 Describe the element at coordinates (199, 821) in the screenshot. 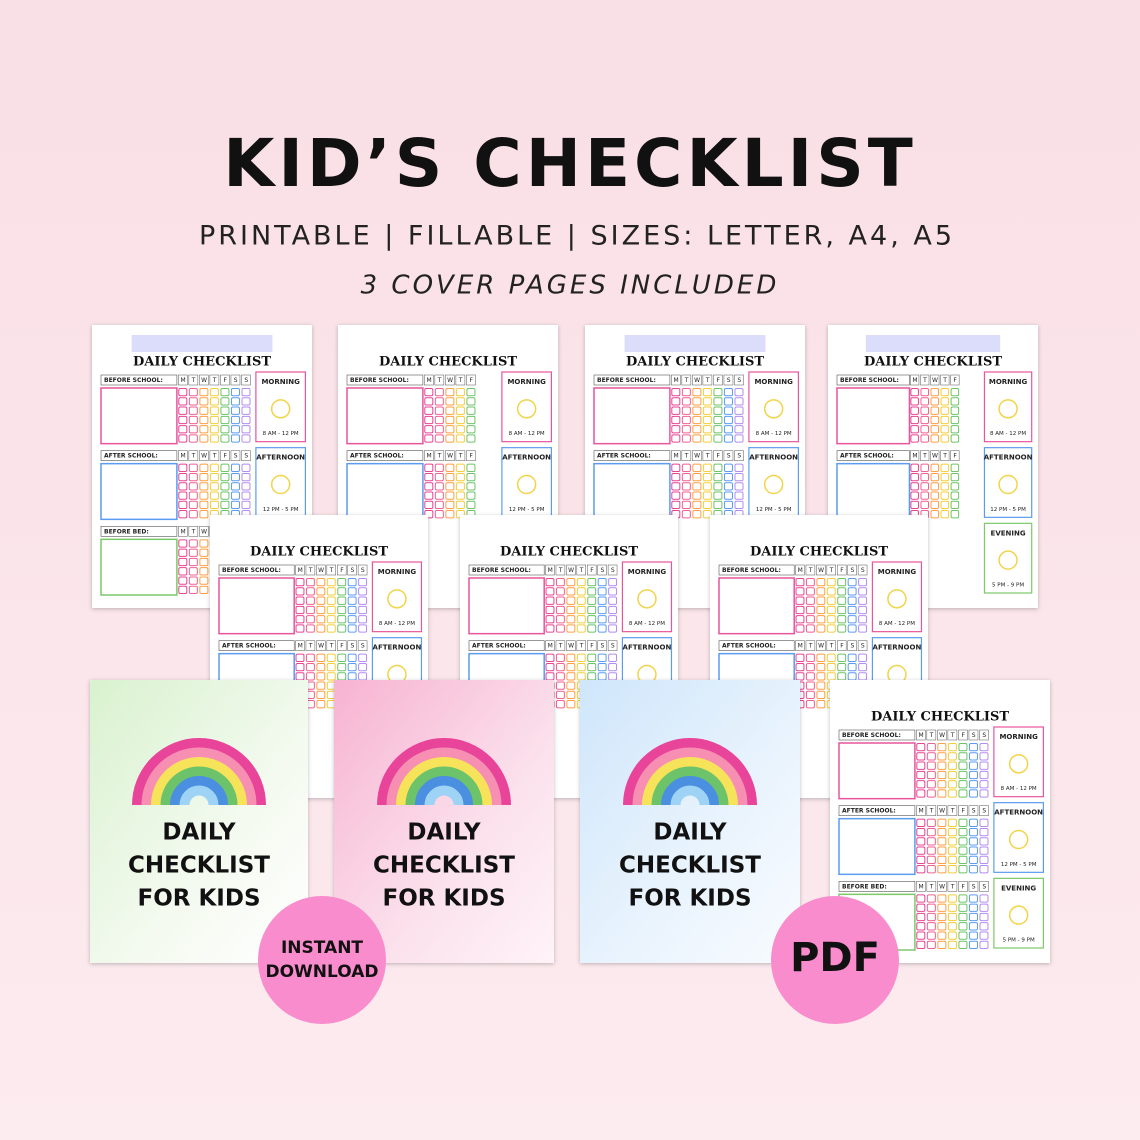

I see `cover-sheet` at that location.